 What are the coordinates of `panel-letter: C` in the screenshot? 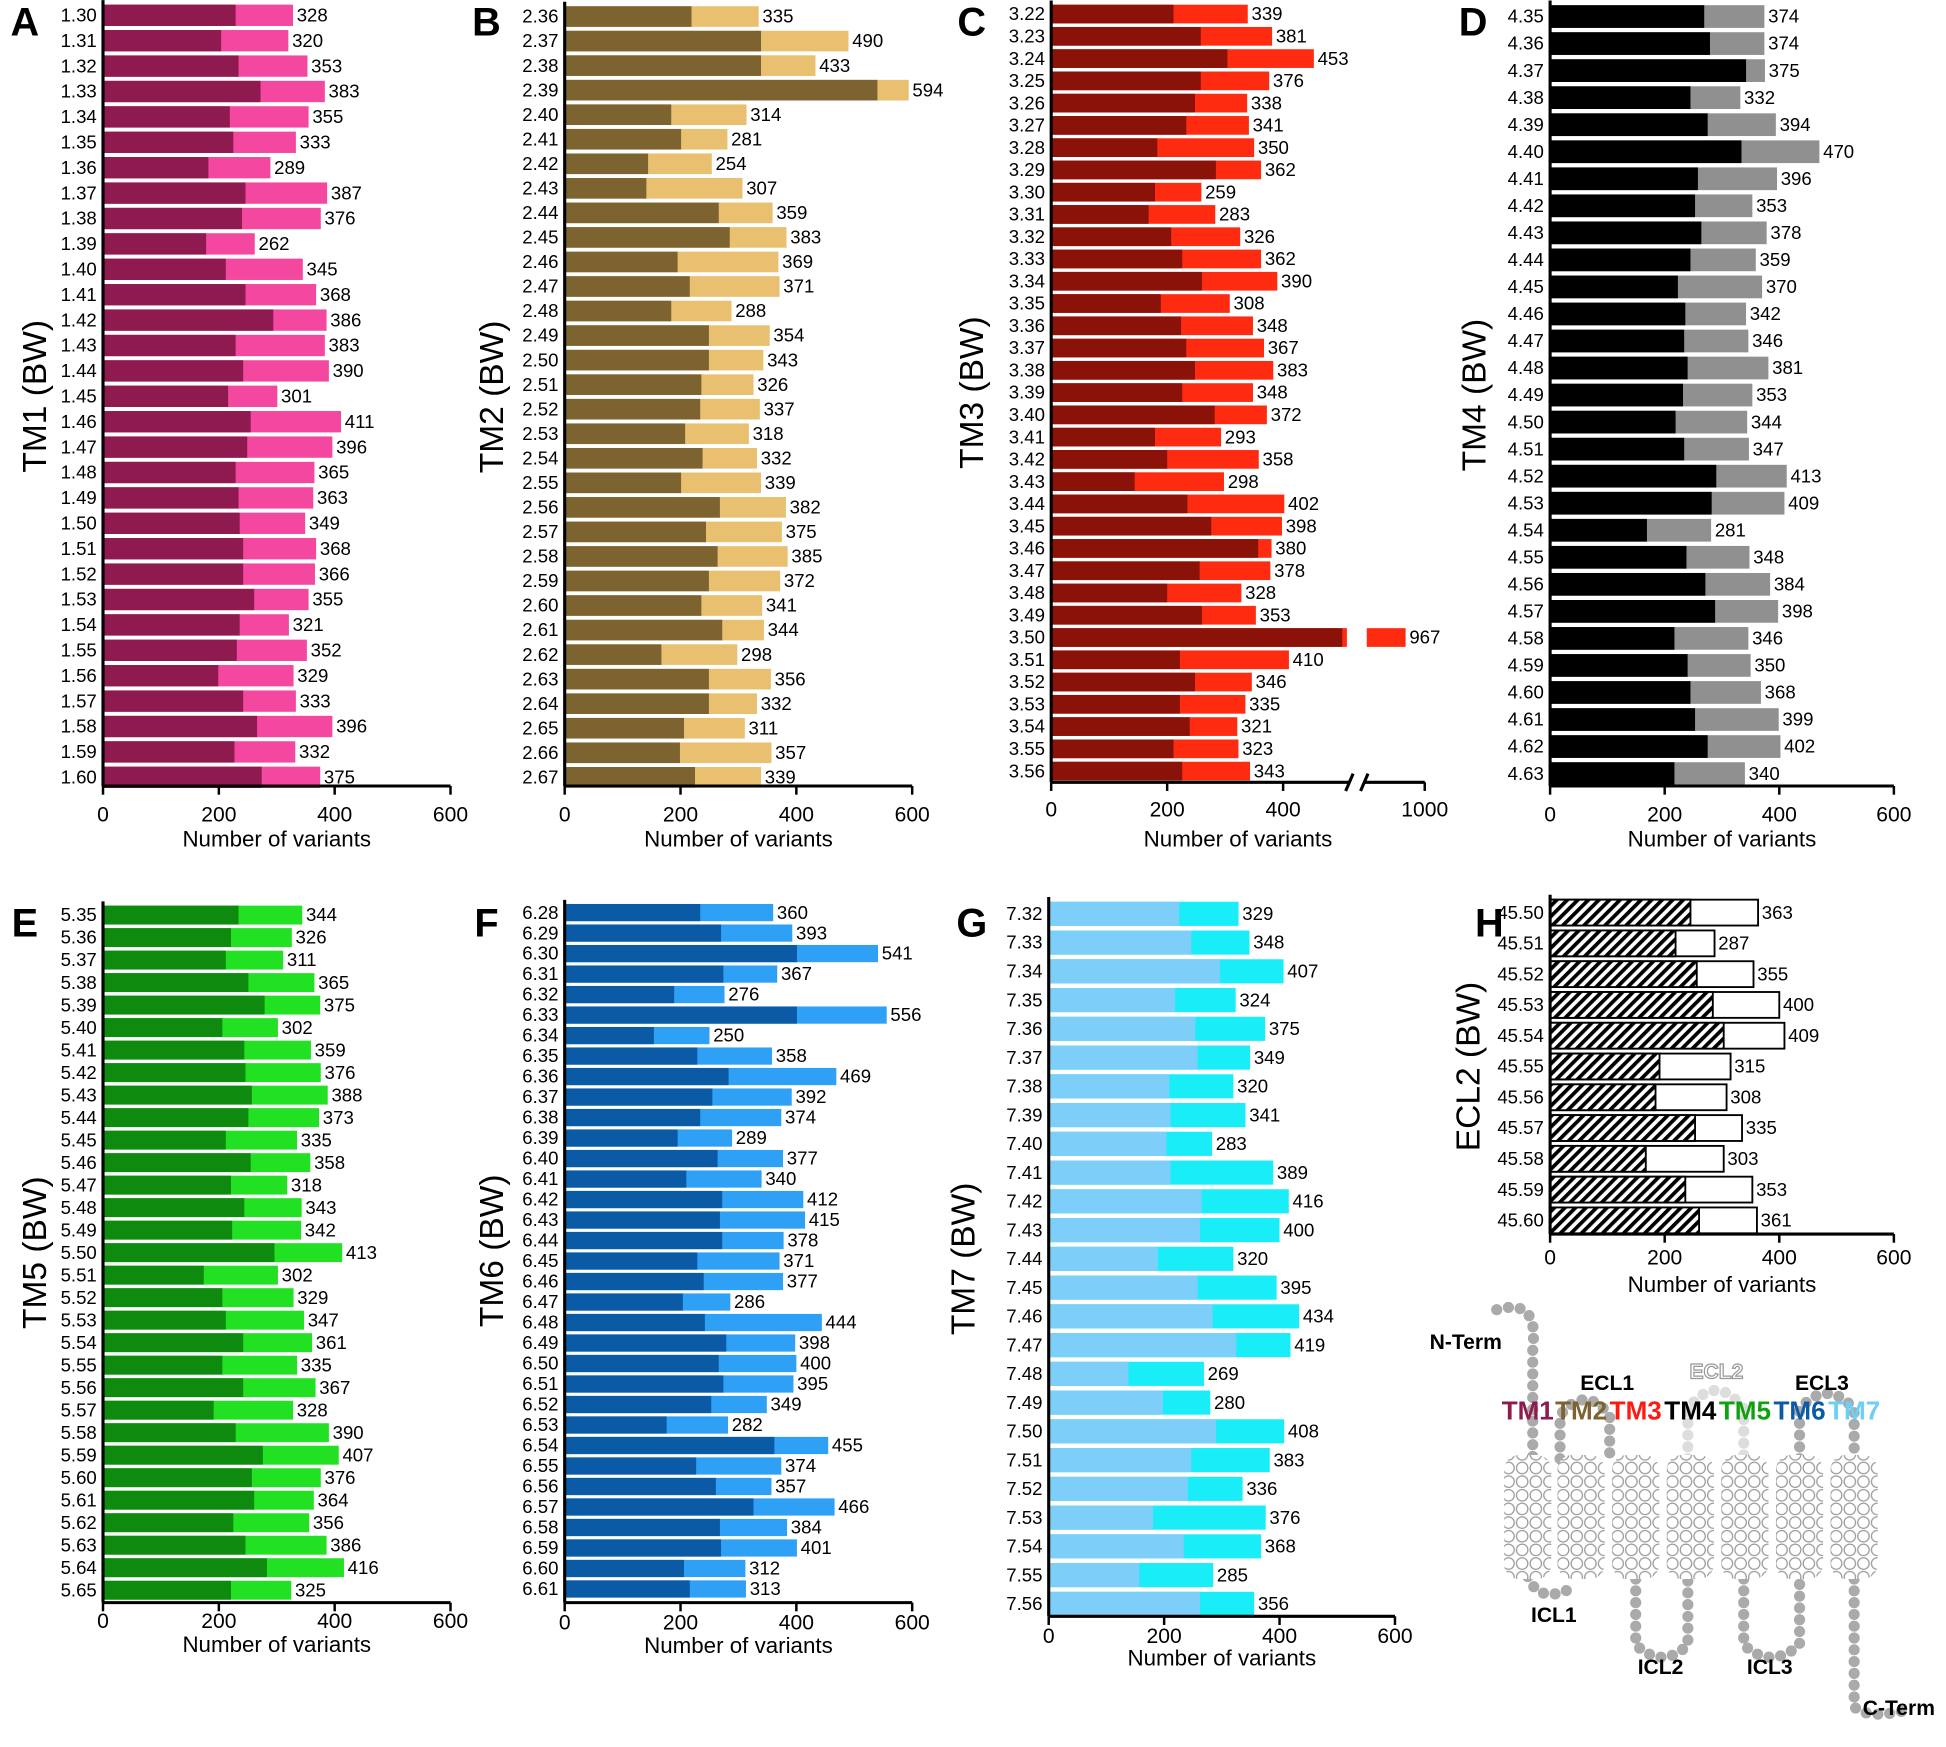 It's located at (971, 23).